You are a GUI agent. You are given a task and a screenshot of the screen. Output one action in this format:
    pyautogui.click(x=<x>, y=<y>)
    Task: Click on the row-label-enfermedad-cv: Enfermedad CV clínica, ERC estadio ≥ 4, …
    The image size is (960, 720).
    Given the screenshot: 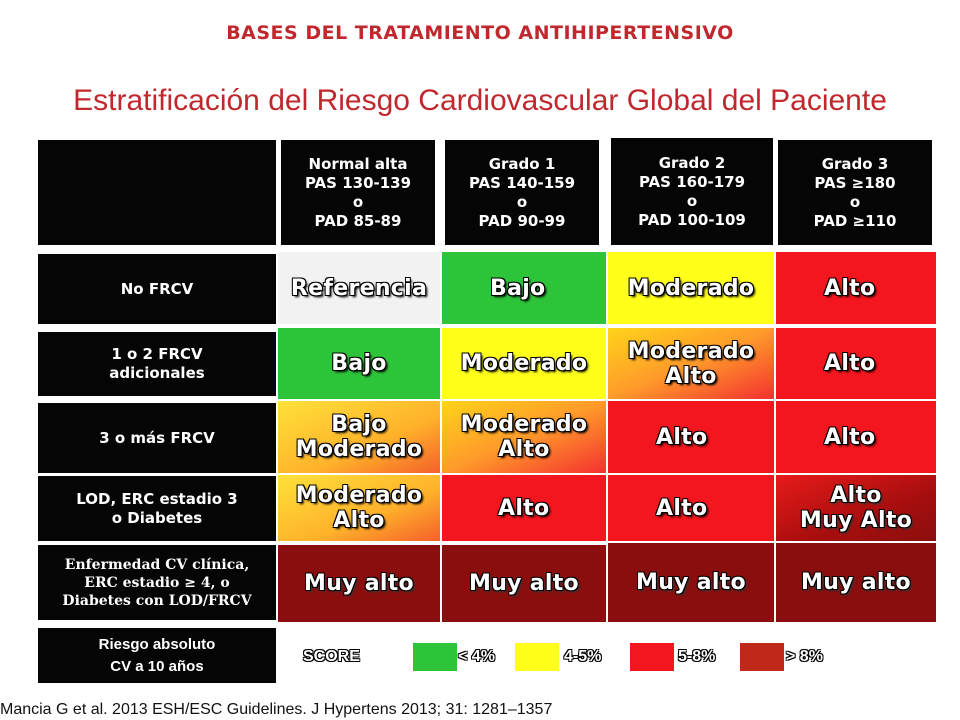 What is the action you would take?
    pyautogui.click(x=157, y=582)
    